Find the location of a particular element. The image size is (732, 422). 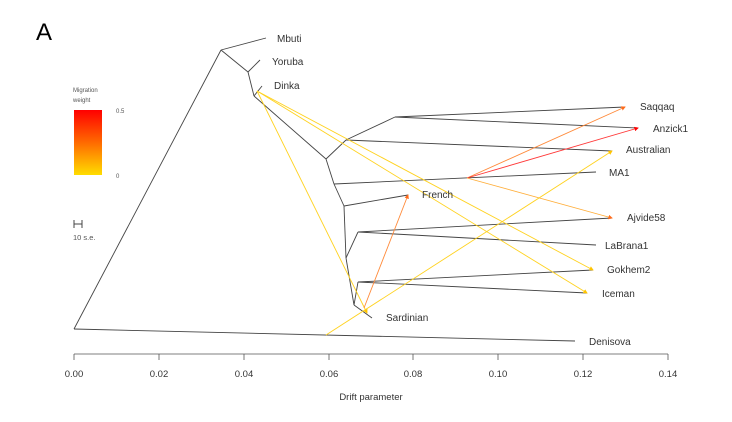

tip-label-ajvide58: Ajvide58 is located at coordinates (646, 218).